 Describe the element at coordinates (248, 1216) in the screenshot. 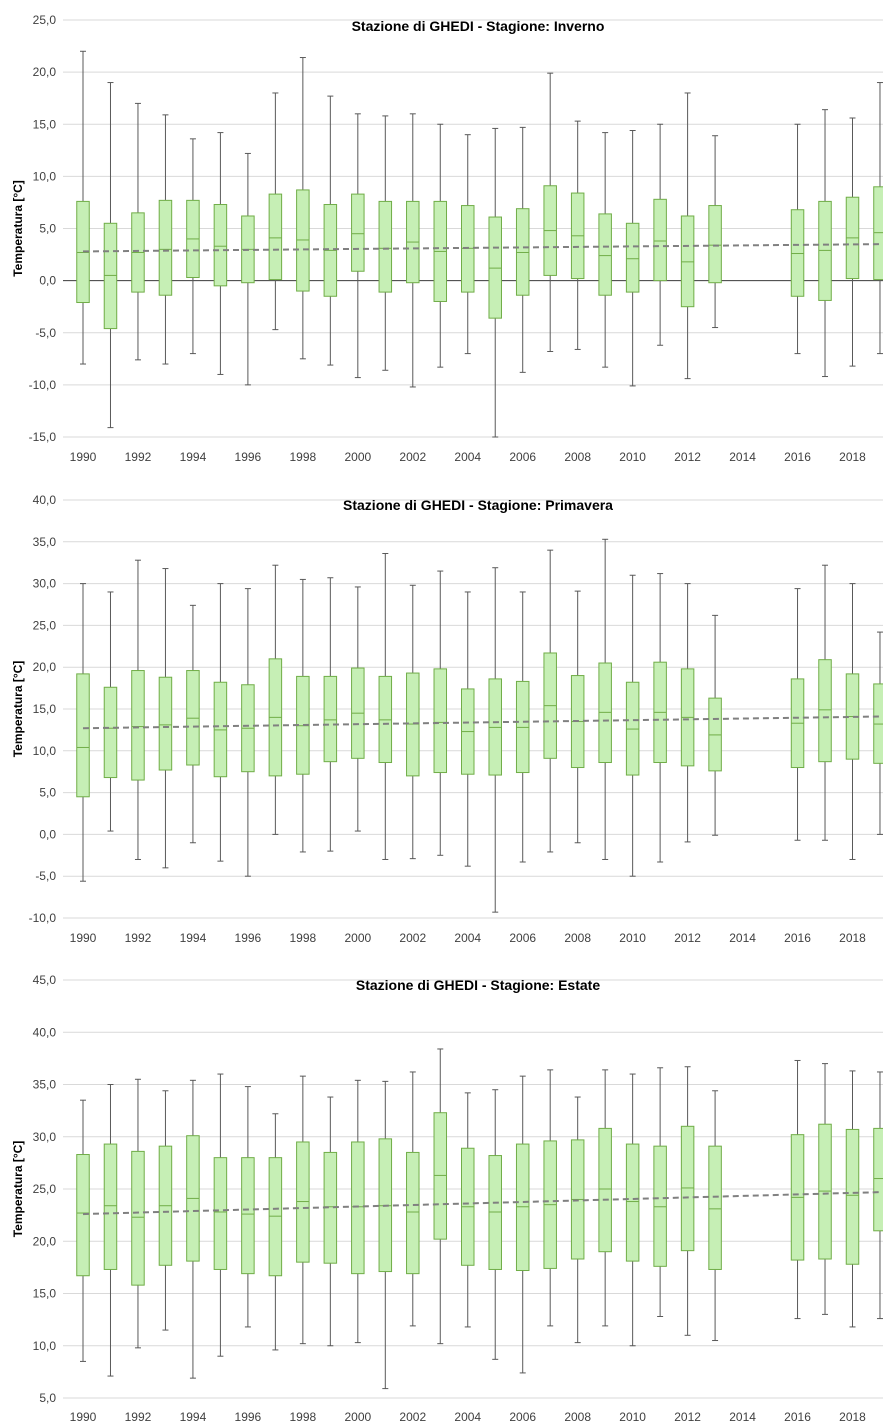

I see `box-1996` at that location.